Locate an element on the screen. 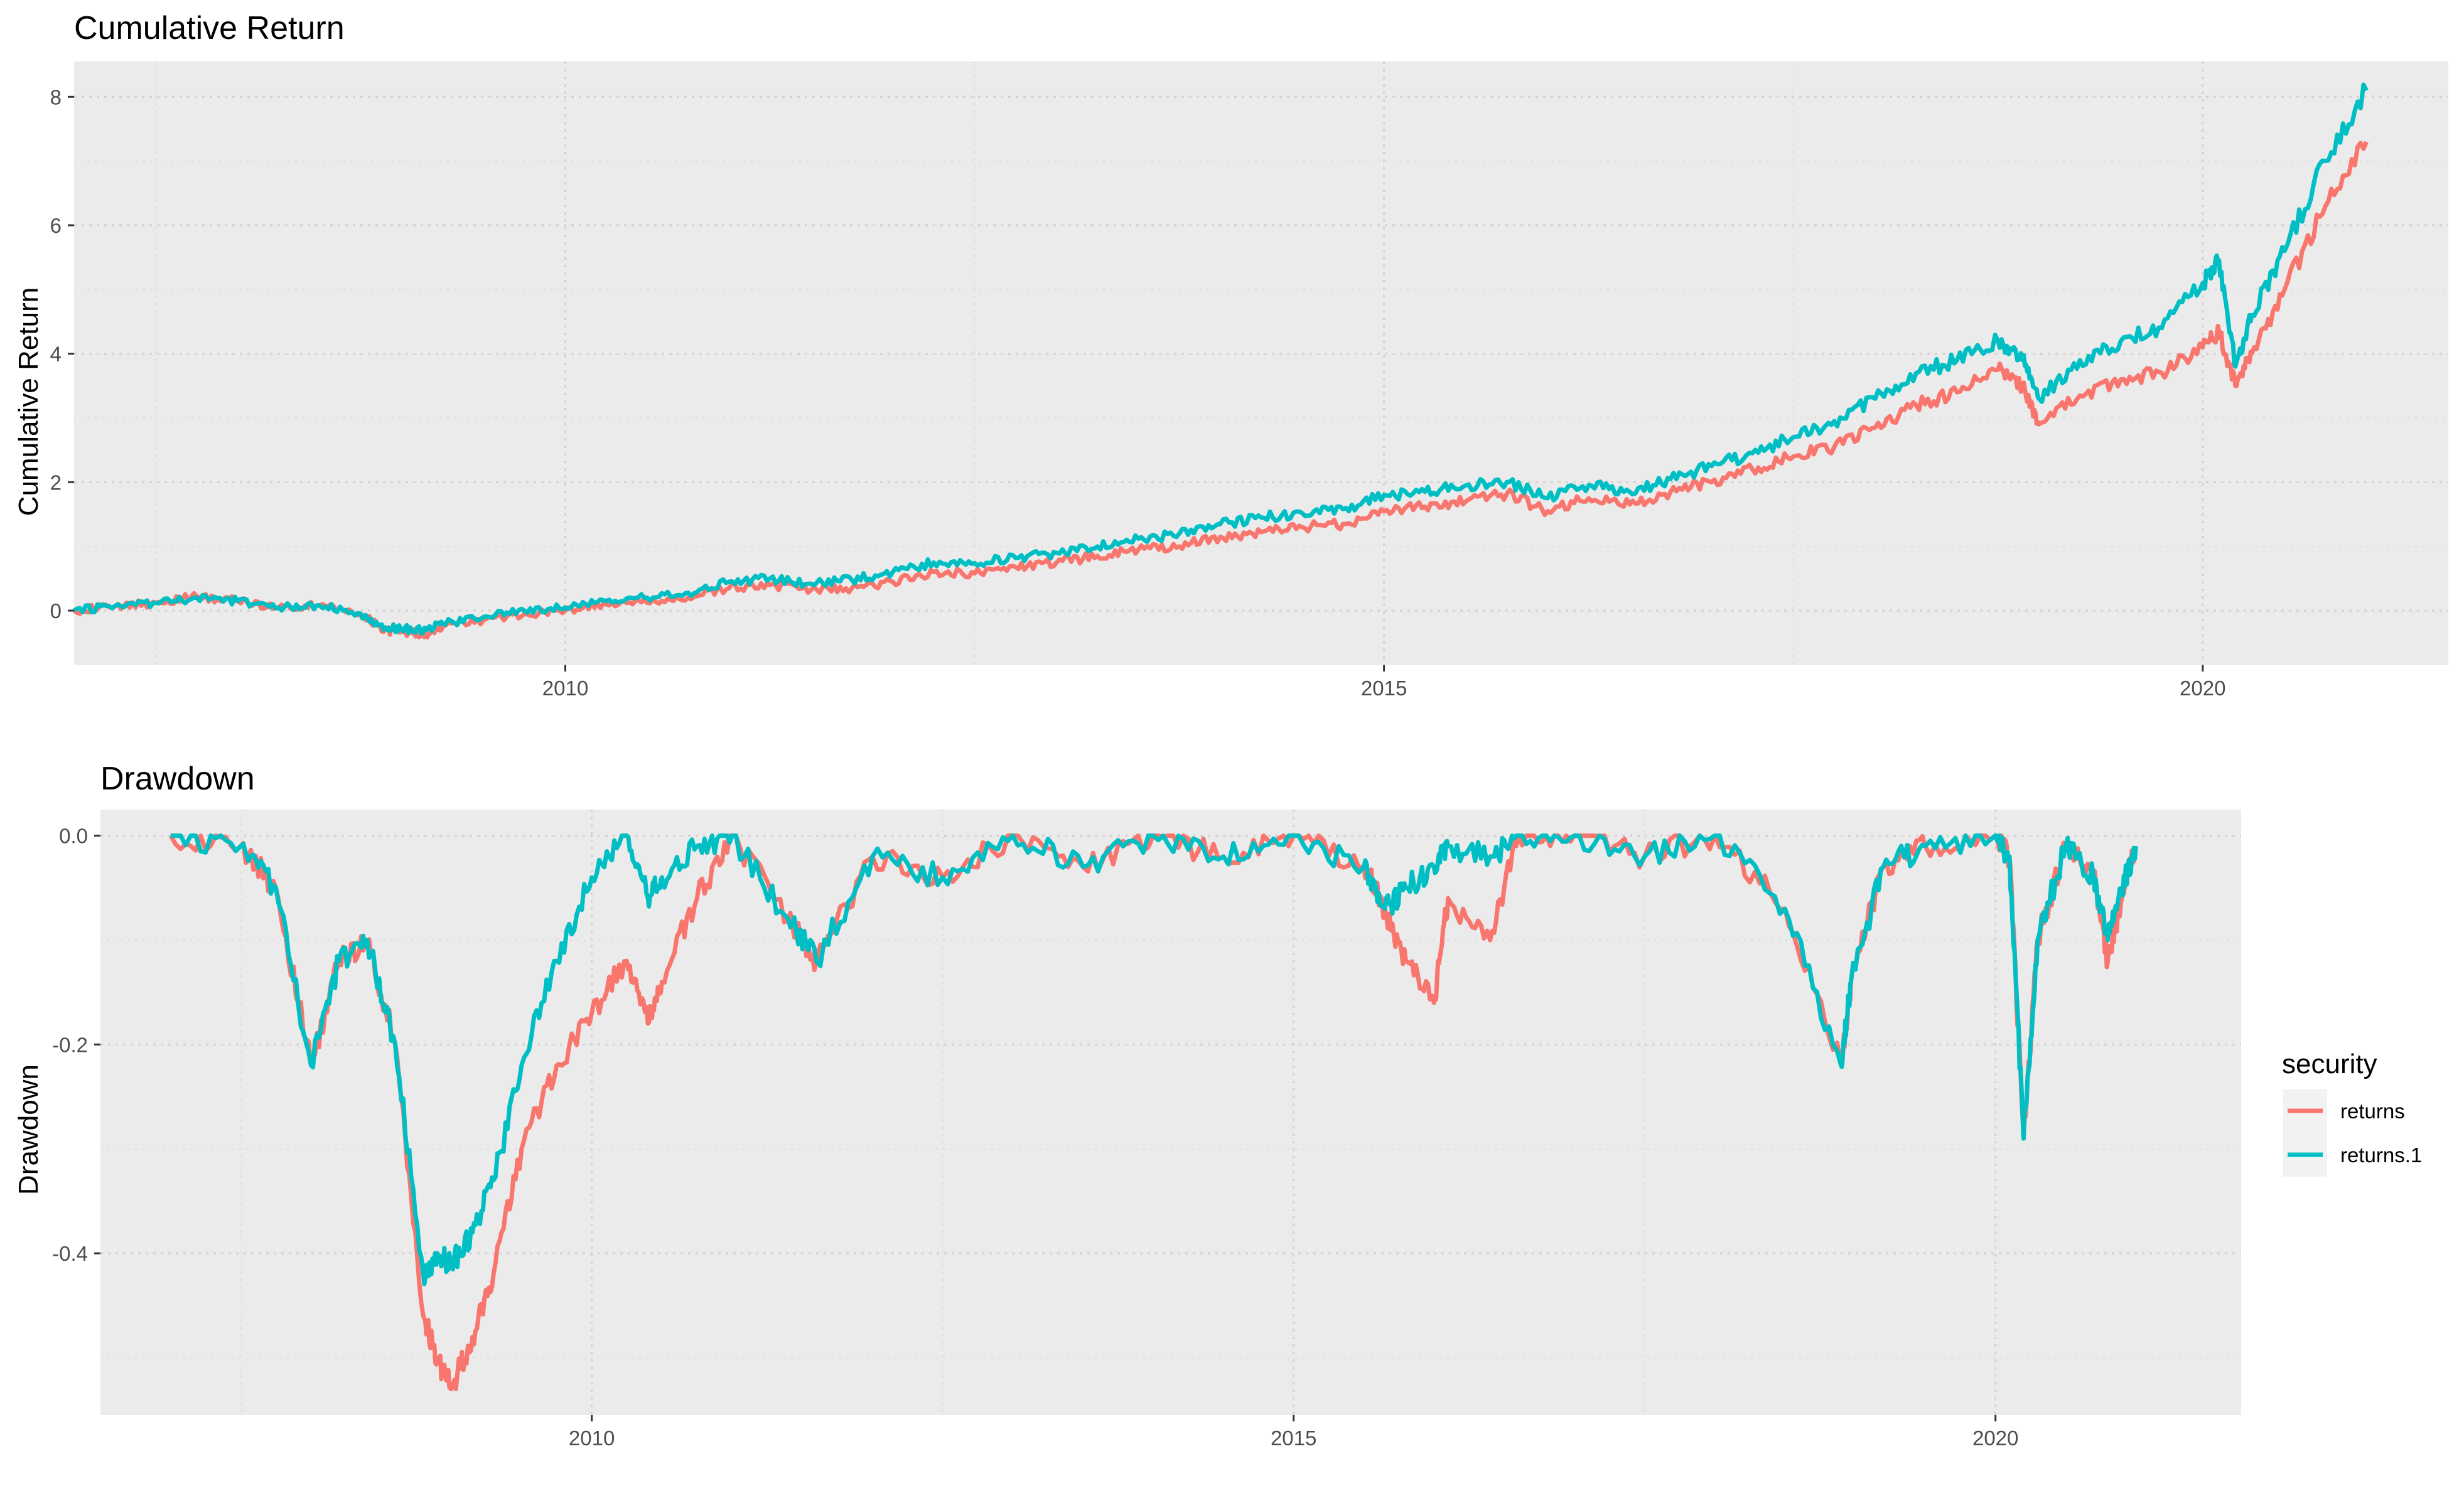 This screenshot has height=1498, width=2464. cumulative-return-y-tick-label: 6 is located at coordinates (56, 225).